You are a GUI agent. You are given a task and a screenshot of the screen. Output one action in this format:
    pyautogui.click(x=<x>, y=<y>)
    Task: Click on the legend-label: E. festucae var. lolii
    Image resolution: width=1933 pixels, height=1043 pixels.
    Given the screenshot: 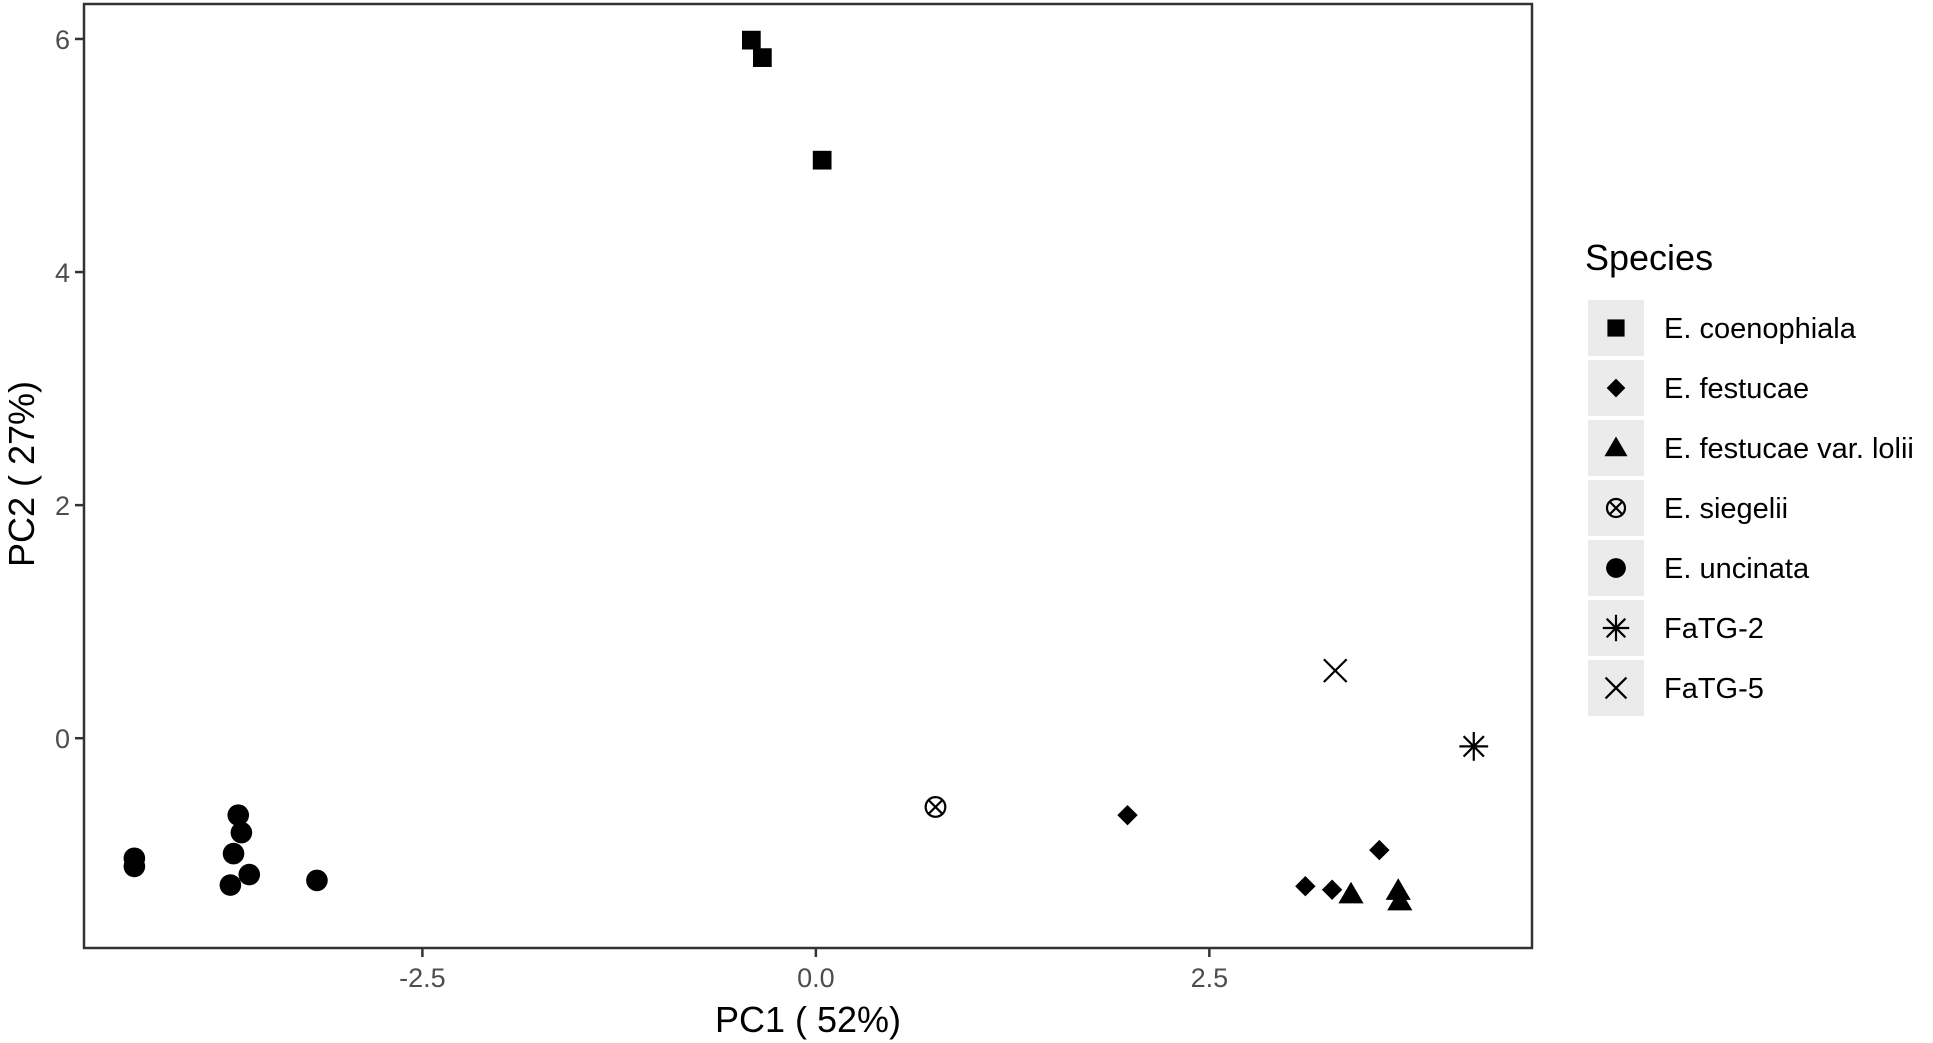 What is the action you would take?
    pyautogui.click(x=1789, y=449)
    